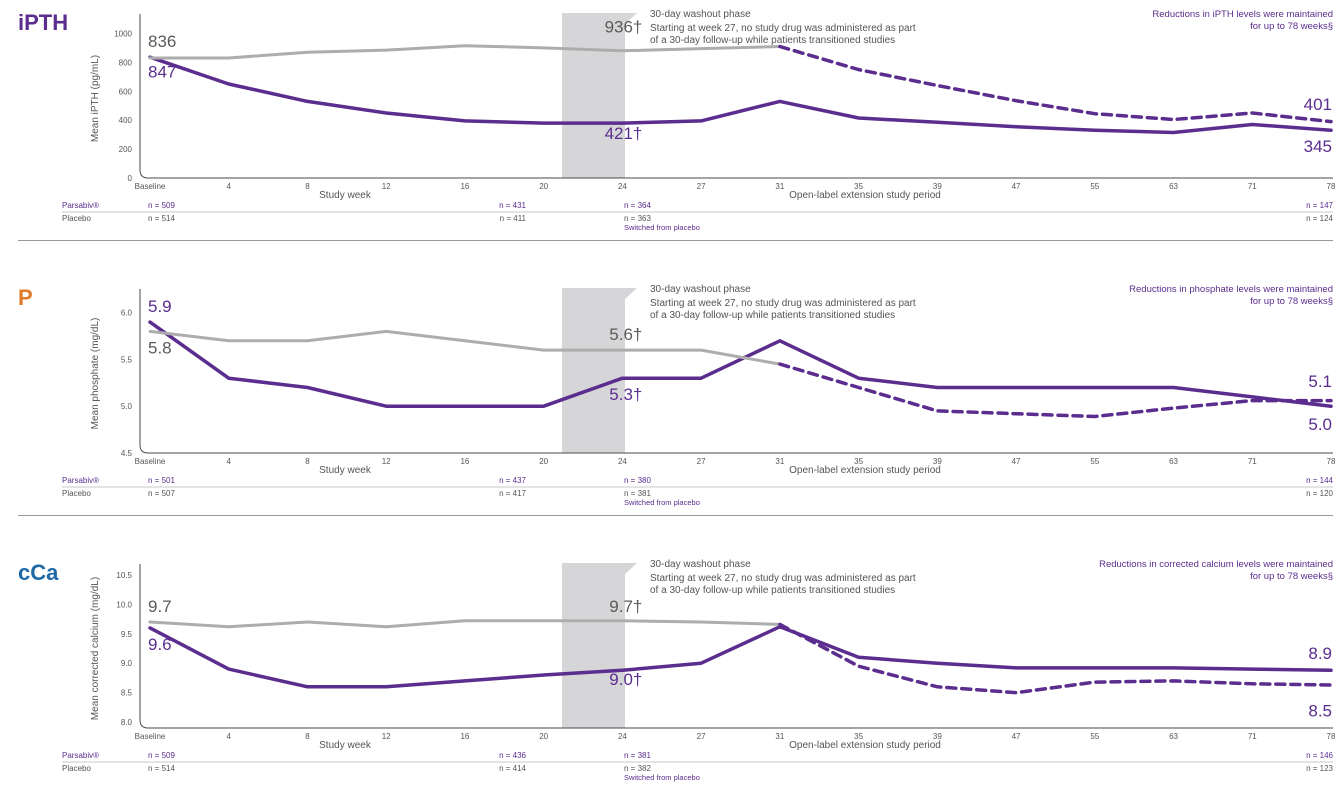 This screenshot has width=1342, height=803. What do you see at coordinates (126, 62) in the screenshot?
I see `y-tick-label: 800` at bounding box center [126, 62].